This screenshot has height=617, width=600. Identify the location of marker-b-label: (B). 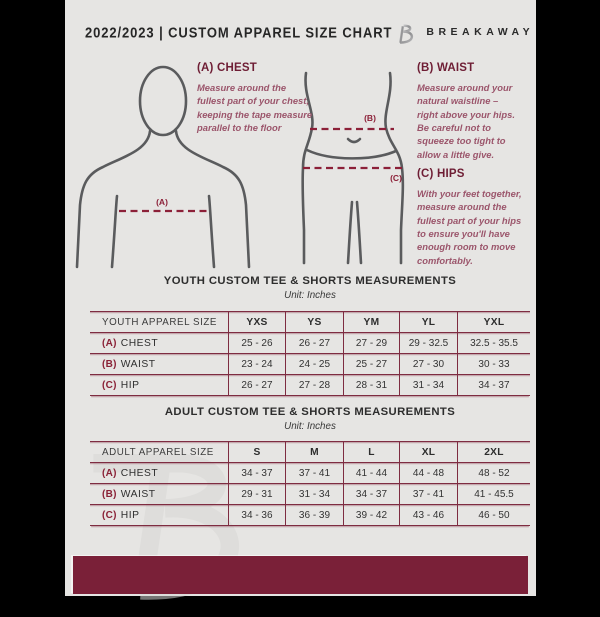
(370, 118).